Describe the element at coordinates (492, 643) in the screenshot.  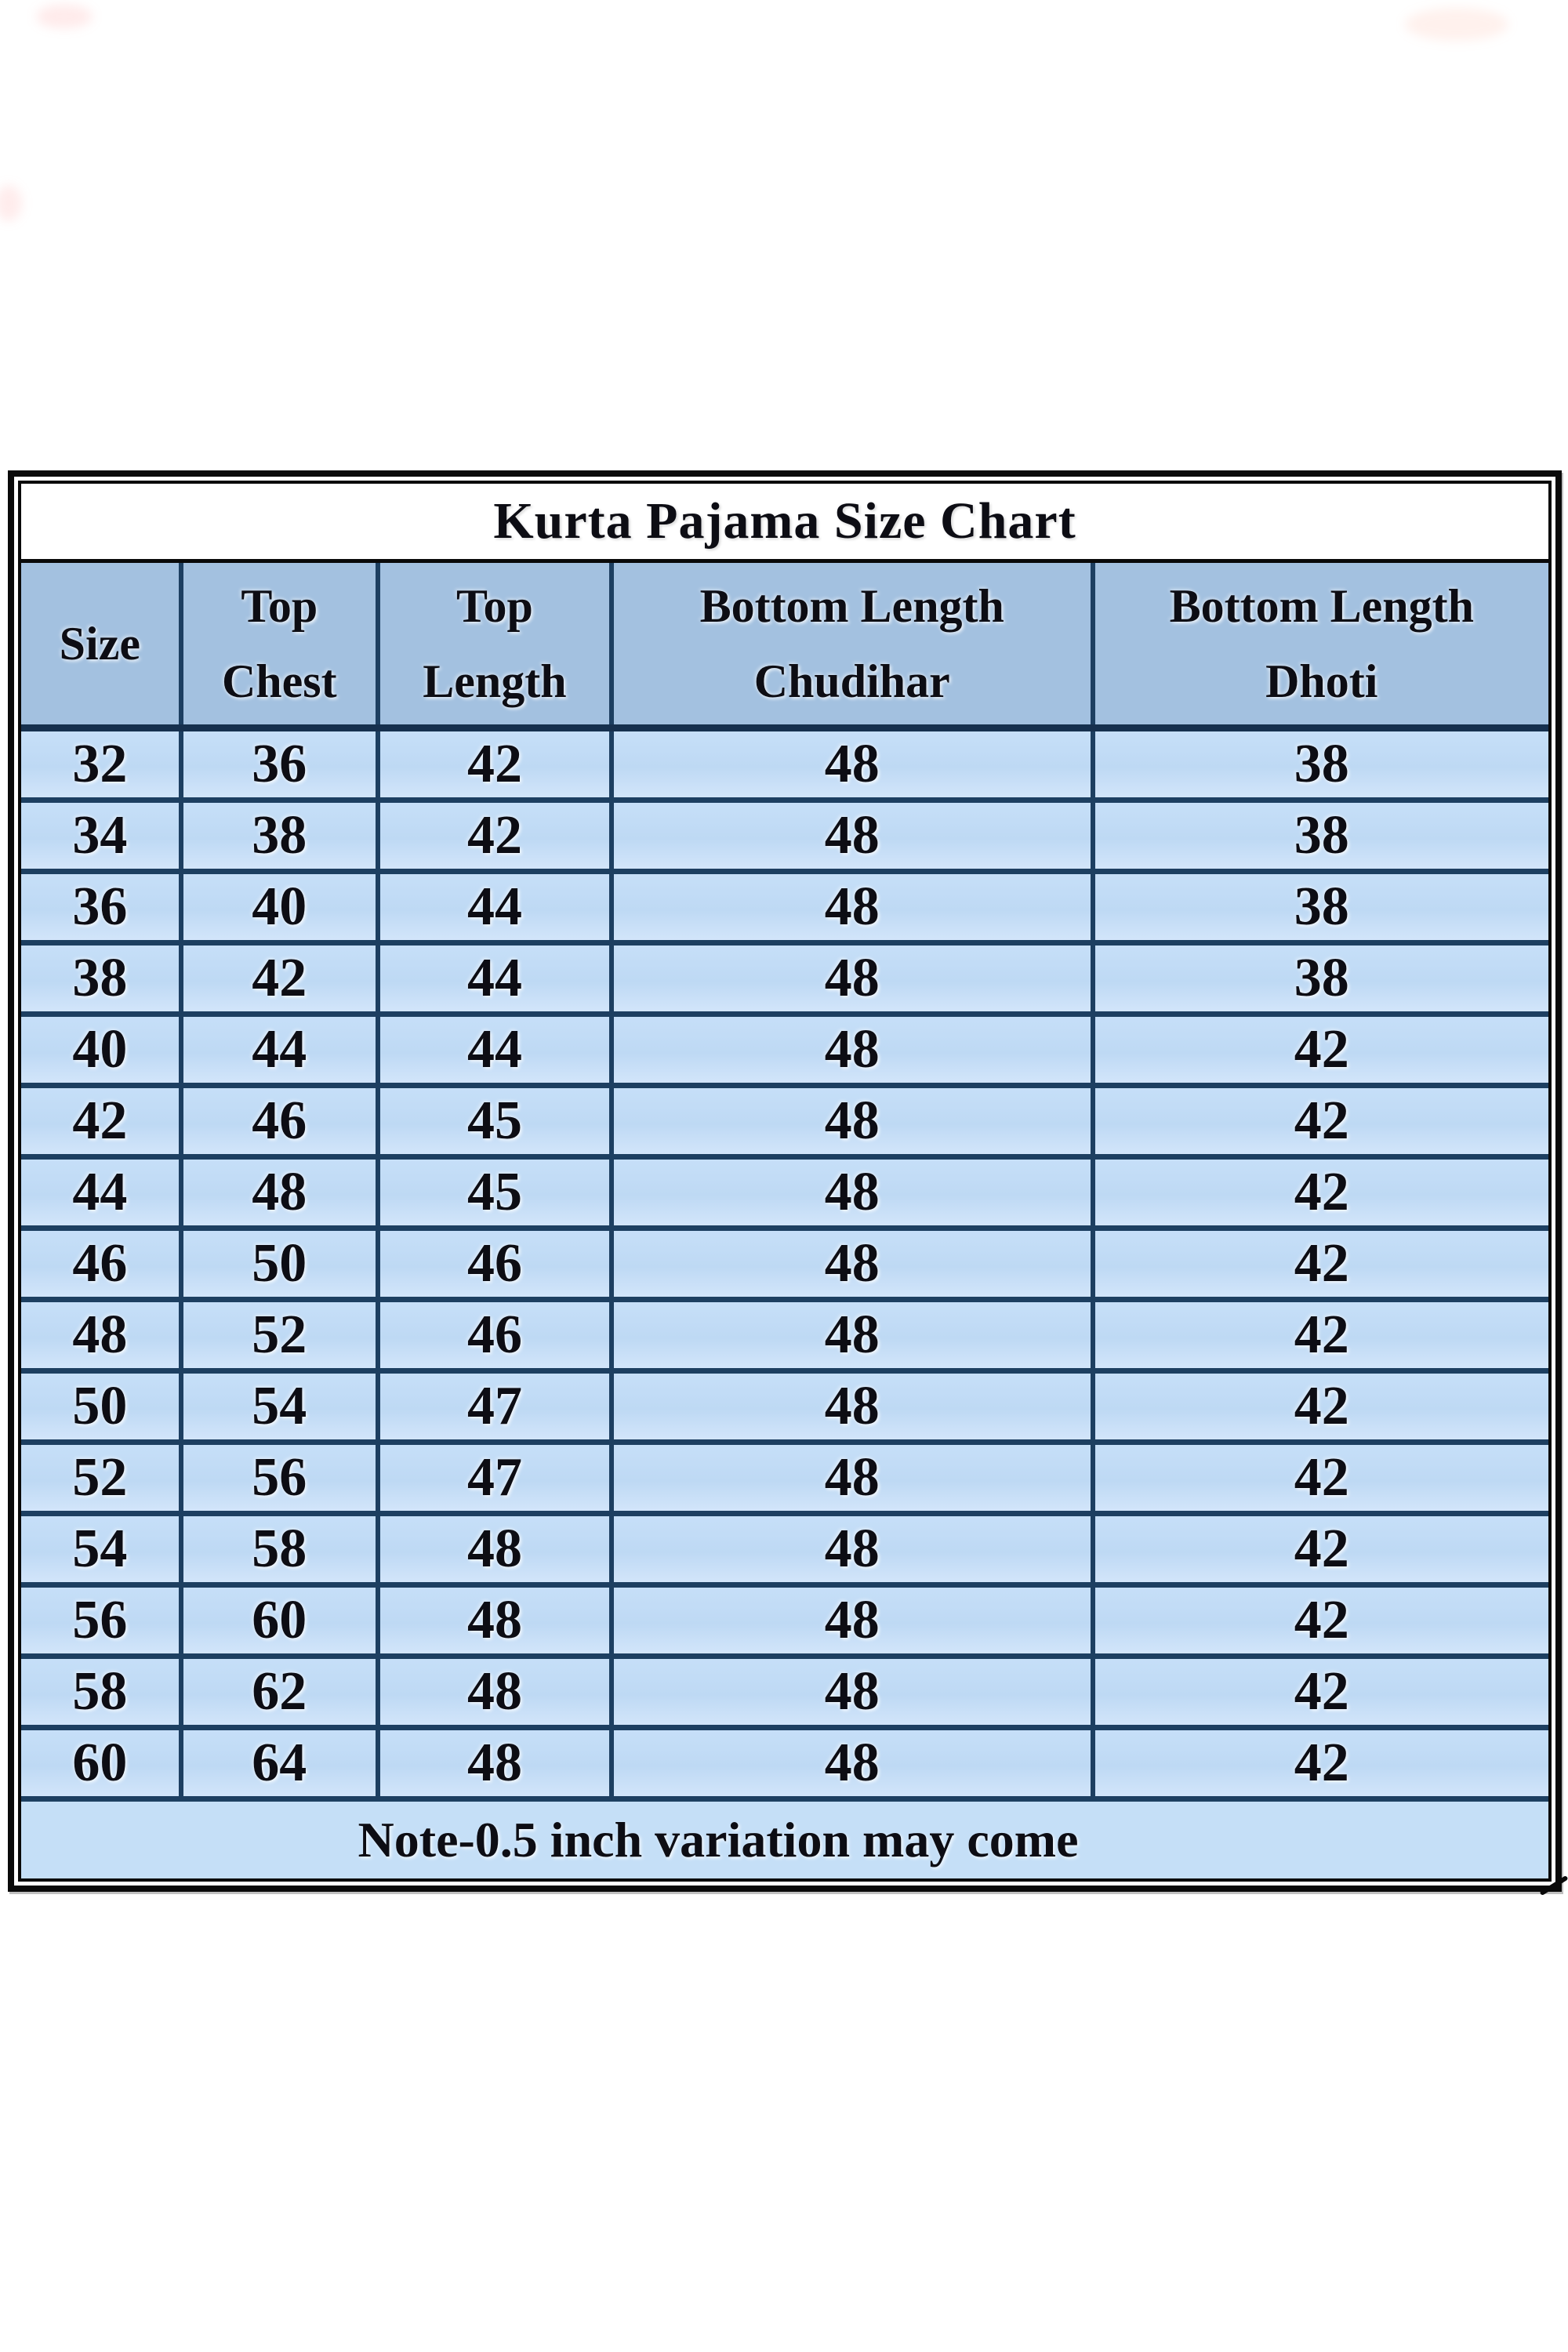
I see `column-header-top-length: Top Length` at that location.